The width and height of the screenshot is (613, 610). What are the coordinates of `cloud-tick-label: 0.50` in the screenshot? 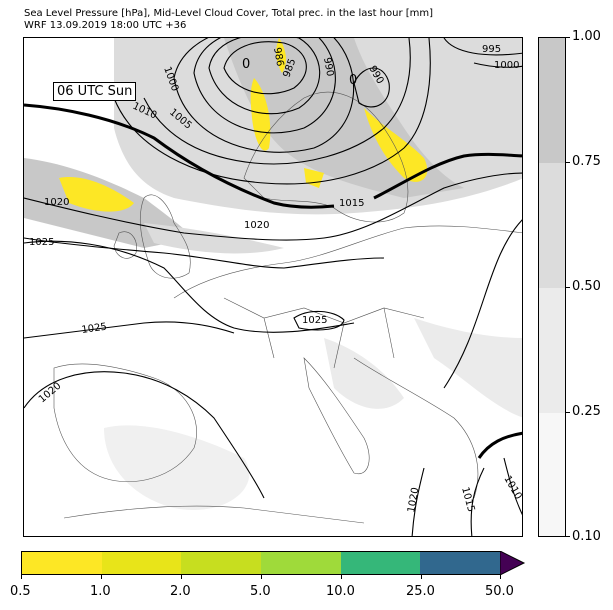 It's located at (586, 286).